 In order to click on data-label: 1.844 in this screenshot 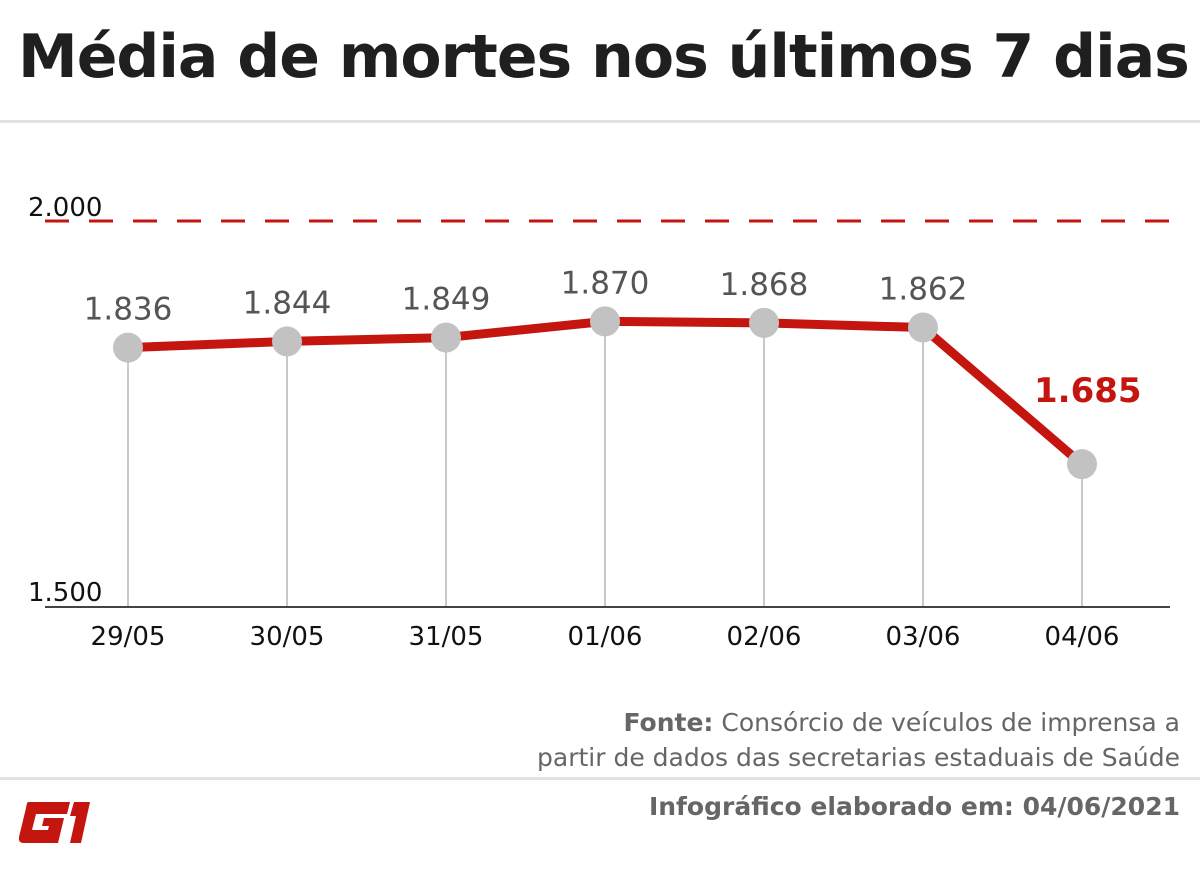, I will do `click(287, 303)`.